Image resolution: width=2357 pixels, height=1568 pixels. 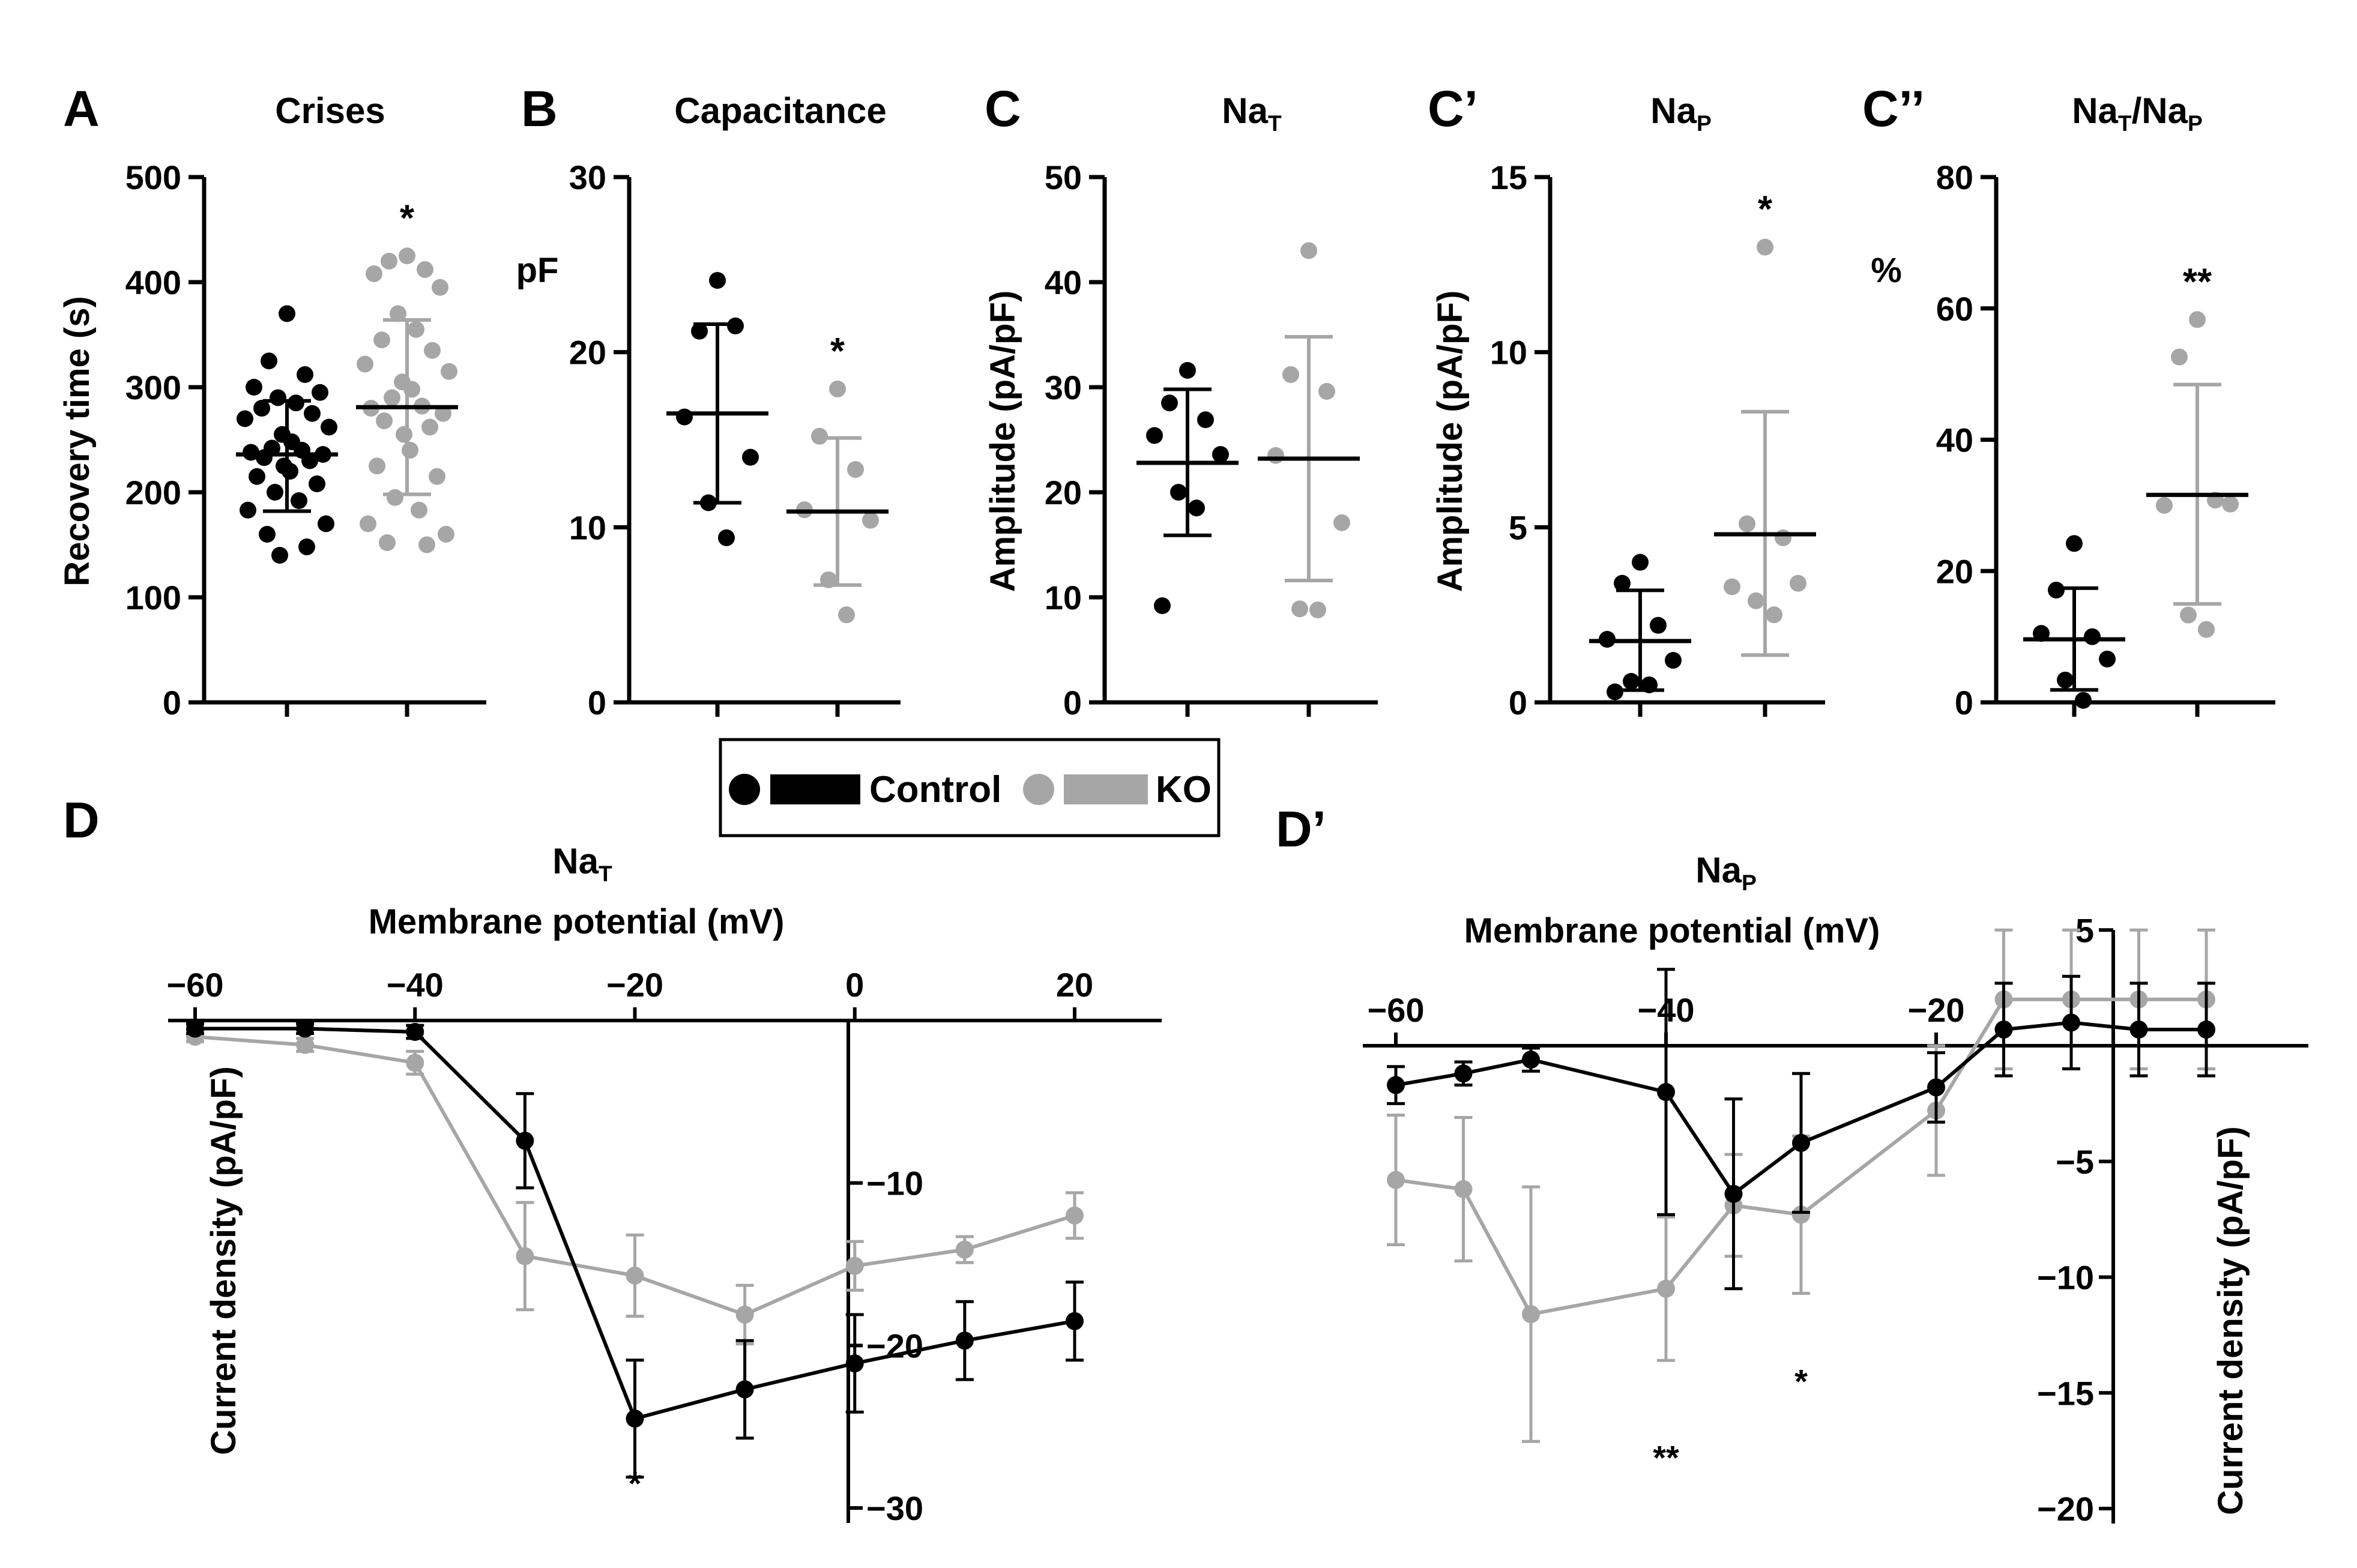 I want to click on panel-d-y-tick-label: −30, so click(x=894, y=1508).